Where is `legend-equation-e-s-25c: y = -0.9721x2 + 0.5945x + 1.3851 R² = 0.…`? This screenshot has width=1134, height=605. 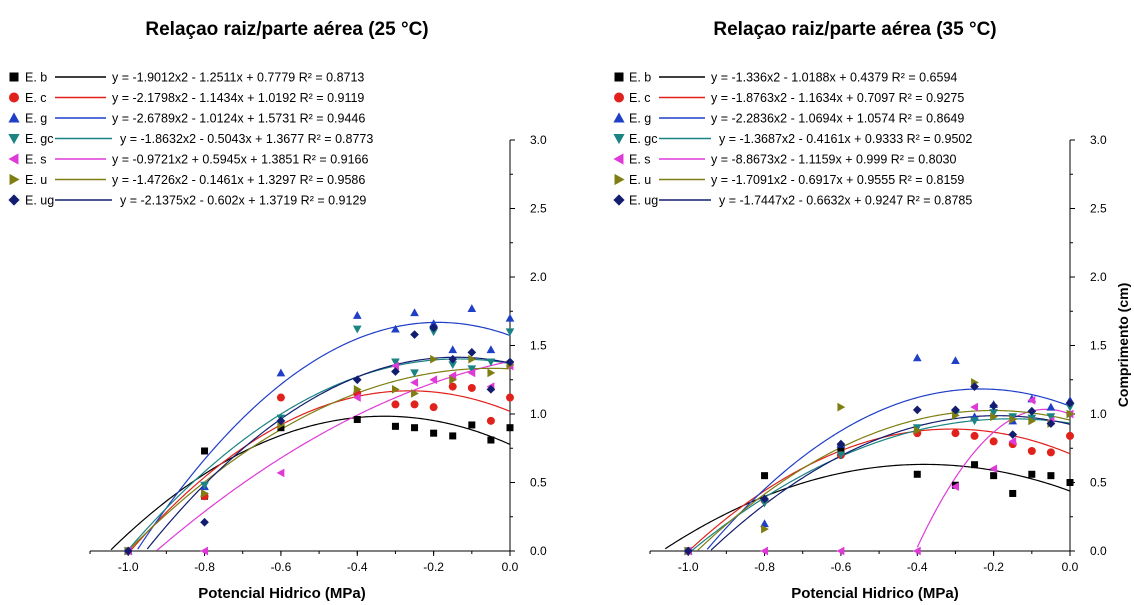
legend-equation-e-s-25c: y = -0.9721x2 + 0.5945x + 1.3851 R² = 0.… is located at coordinates (240, 160).